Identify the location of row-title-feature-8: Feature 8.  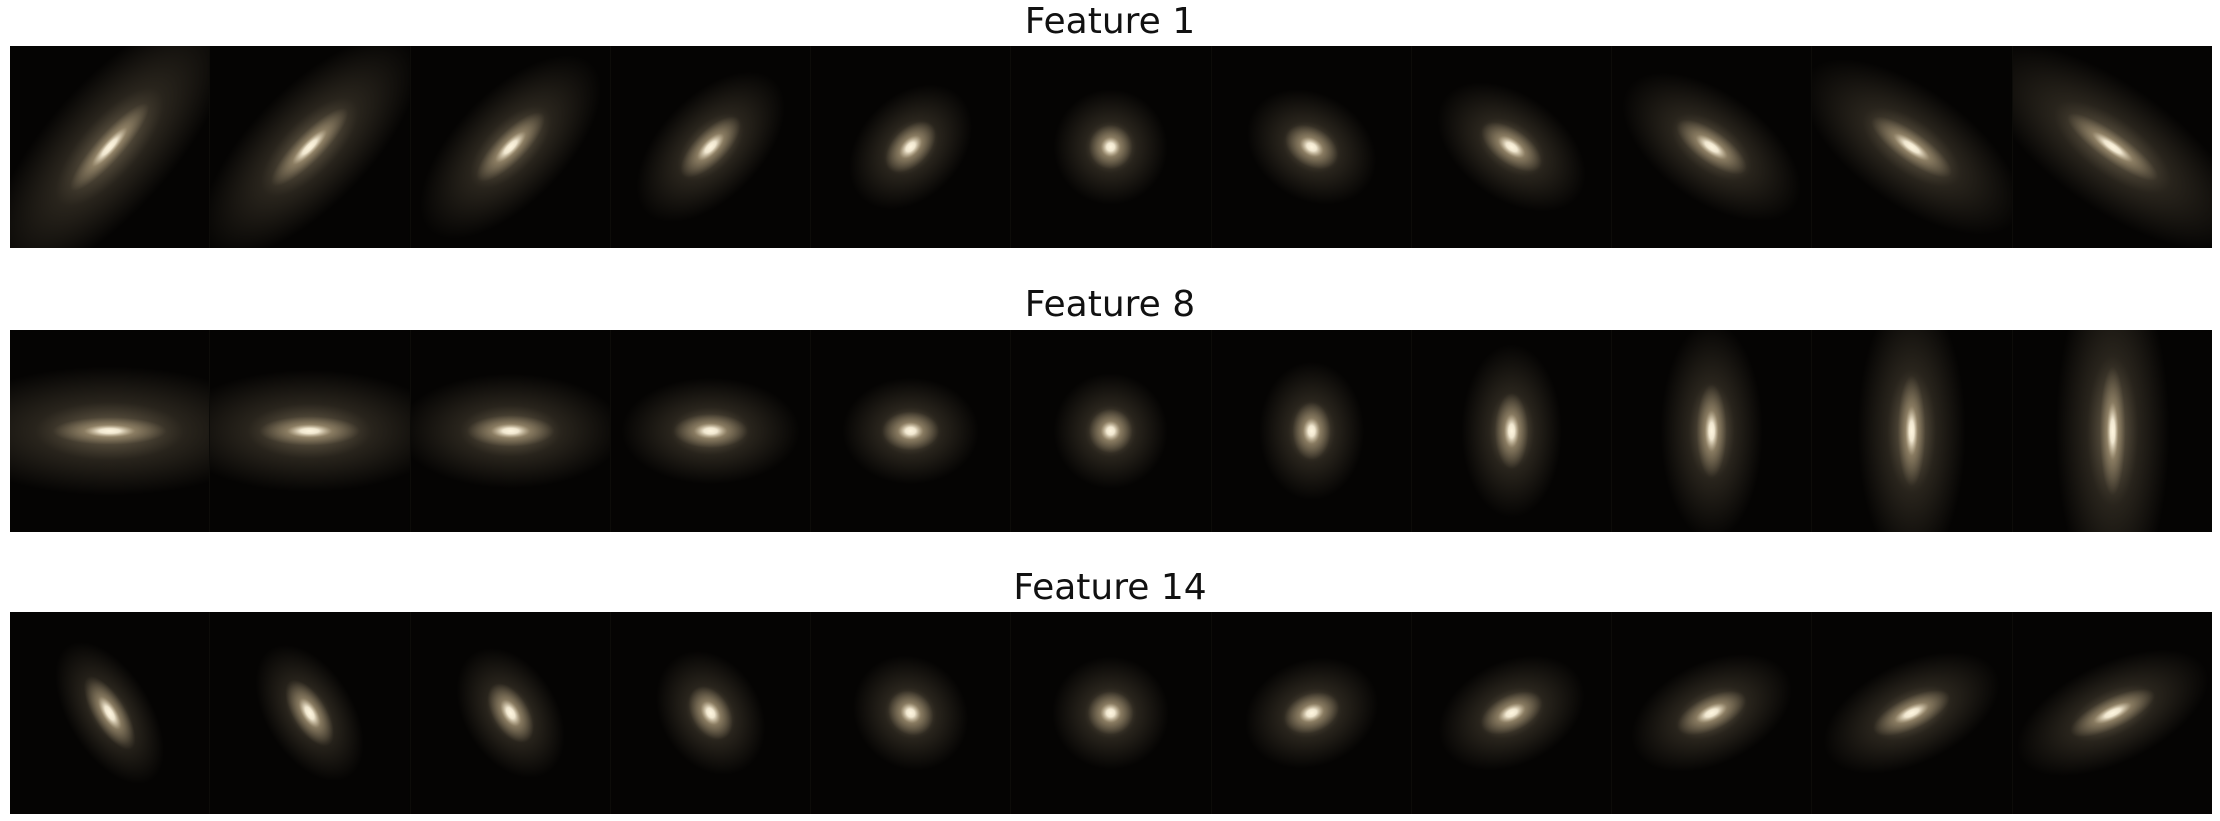
(1110, 304).